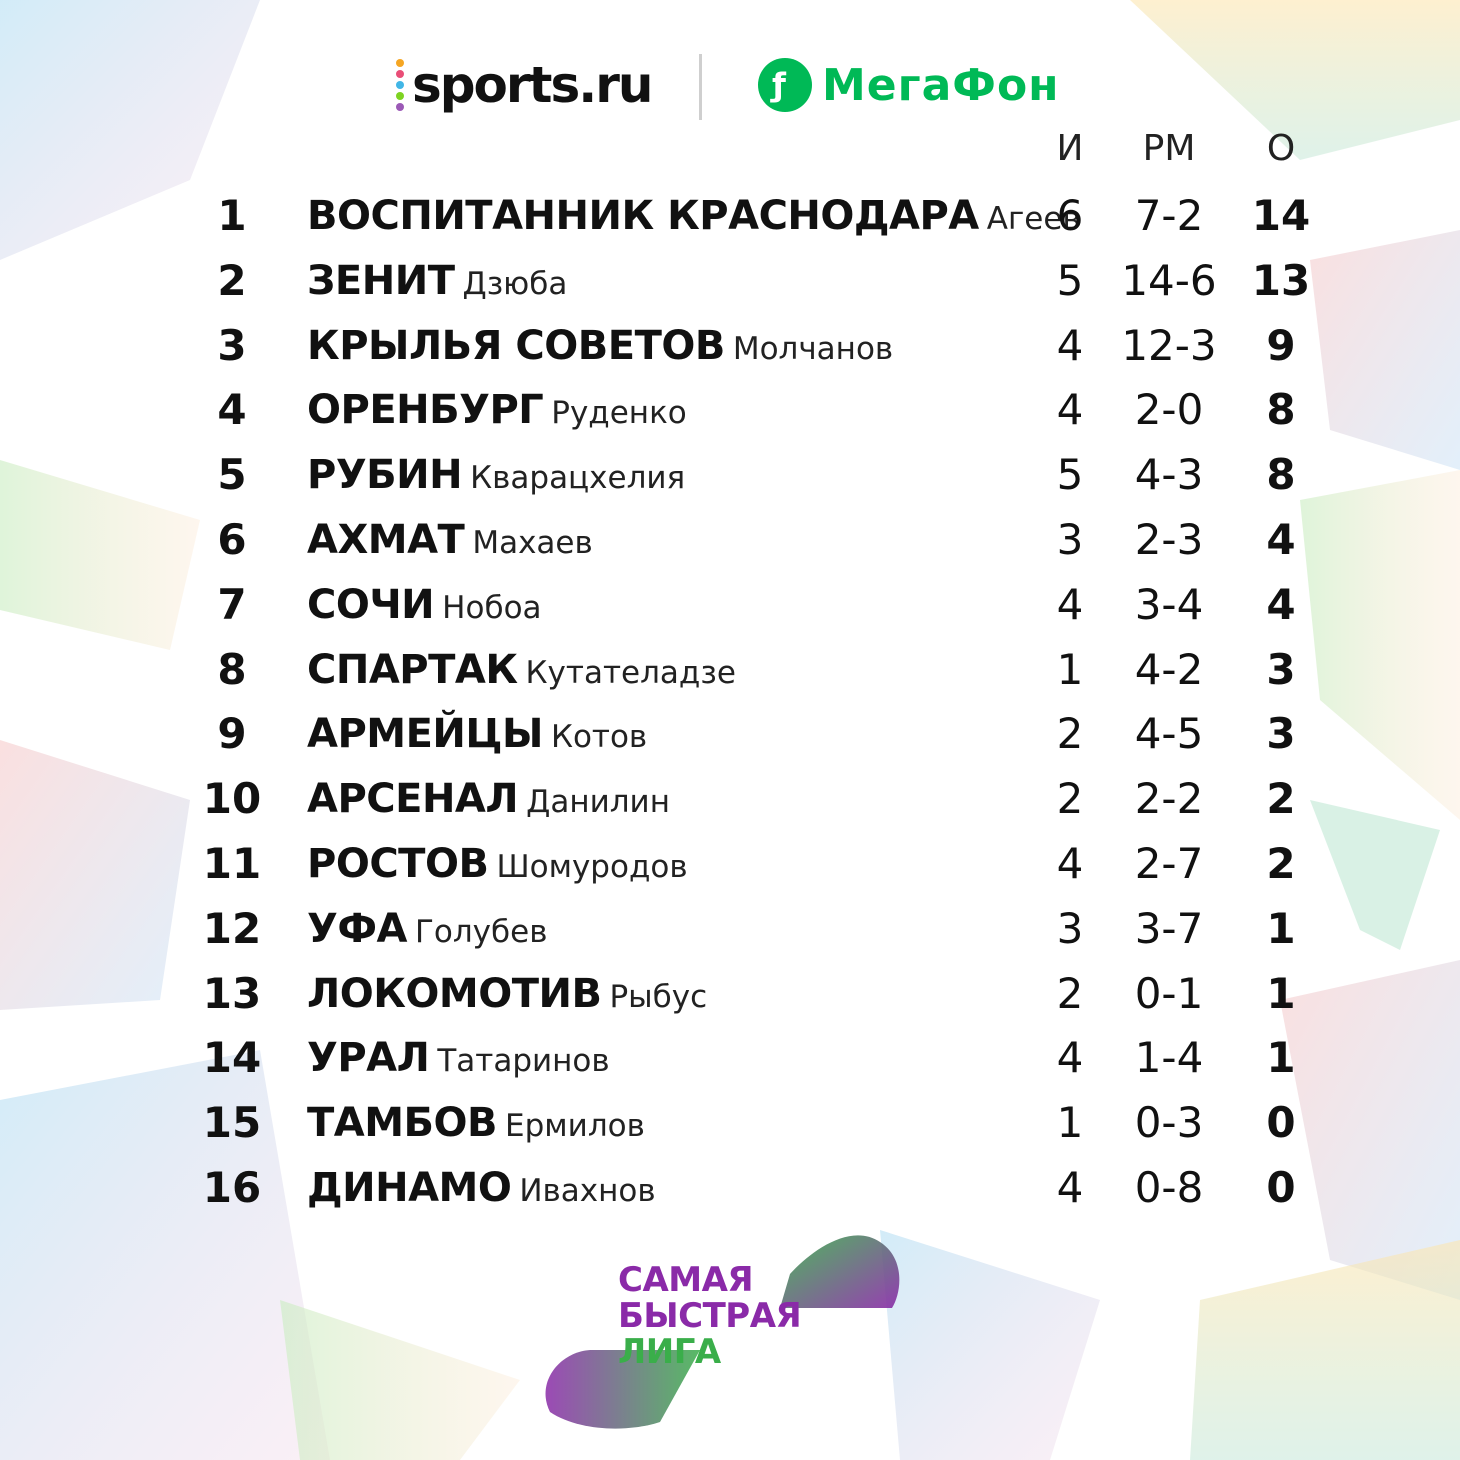 This screenshot has width=1460, height=1460. I want to click on team-cell: ВОСПИТАННИК КРАСНОДАРА Агеев, so click(694, 220).